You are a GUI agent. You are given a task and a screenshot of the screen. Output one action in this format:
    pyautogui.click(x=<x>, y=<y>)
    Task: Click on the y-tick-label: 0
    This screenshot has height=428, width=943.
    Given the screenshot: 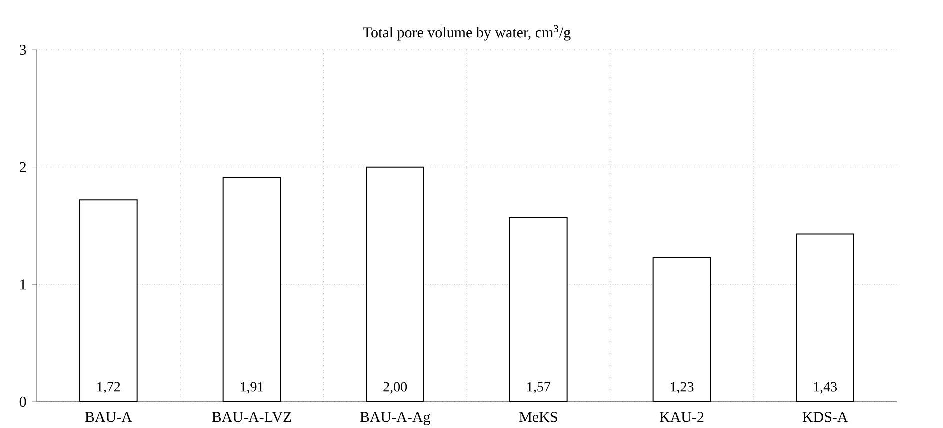 What is the action you would take?
    pyautogui.click(x=23, y=402)
    